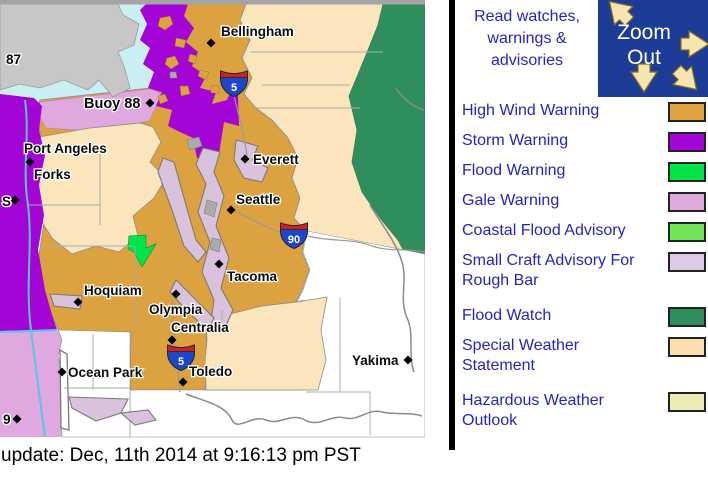 The width and height of the screenshot is (708, 479). What do you see at coordinates (33, 383) in the screenshot?
I see `gale-warning-ocean` at bounding box center [33, 383].